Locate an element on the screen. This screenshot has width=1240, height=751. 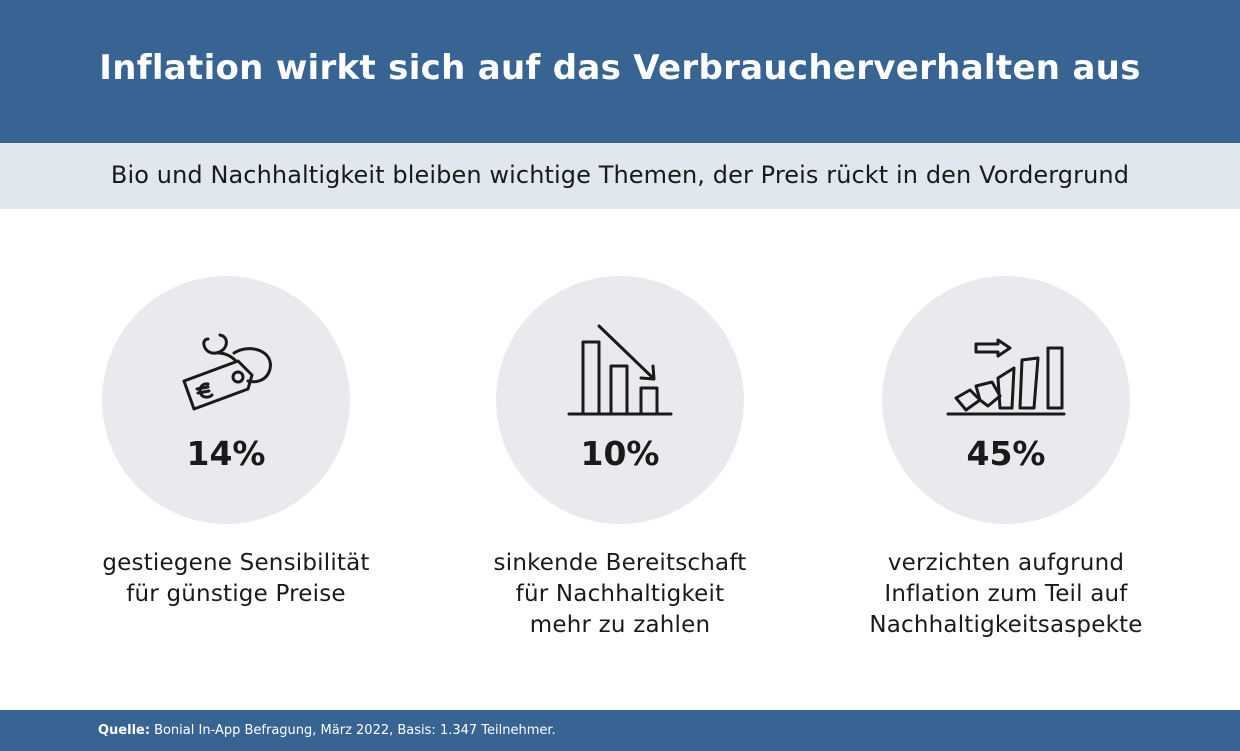
stat-circle-sustainability-waiver: 45% is located at coordinates (1006, 400).